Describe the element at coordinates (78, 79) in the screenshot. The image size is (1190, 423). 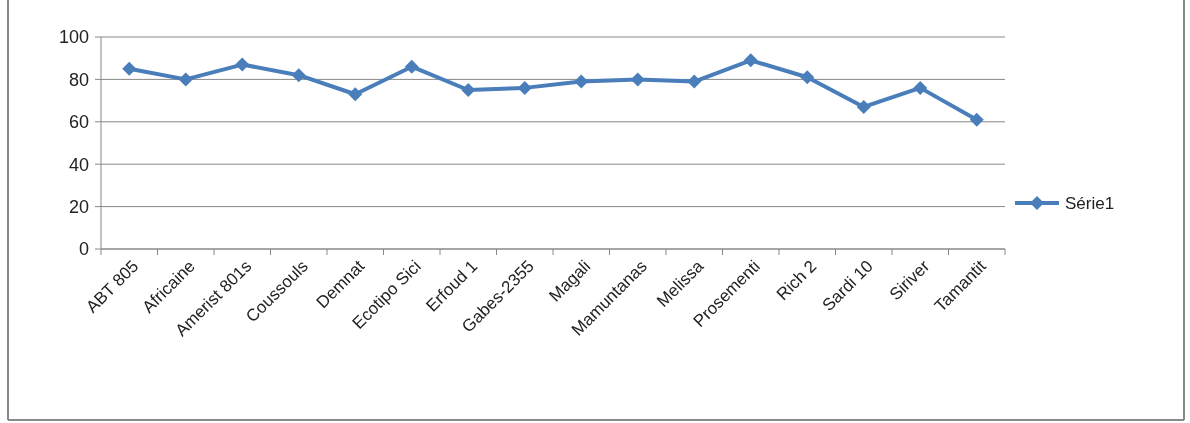
I see `y-tick-label: 80` at that location.